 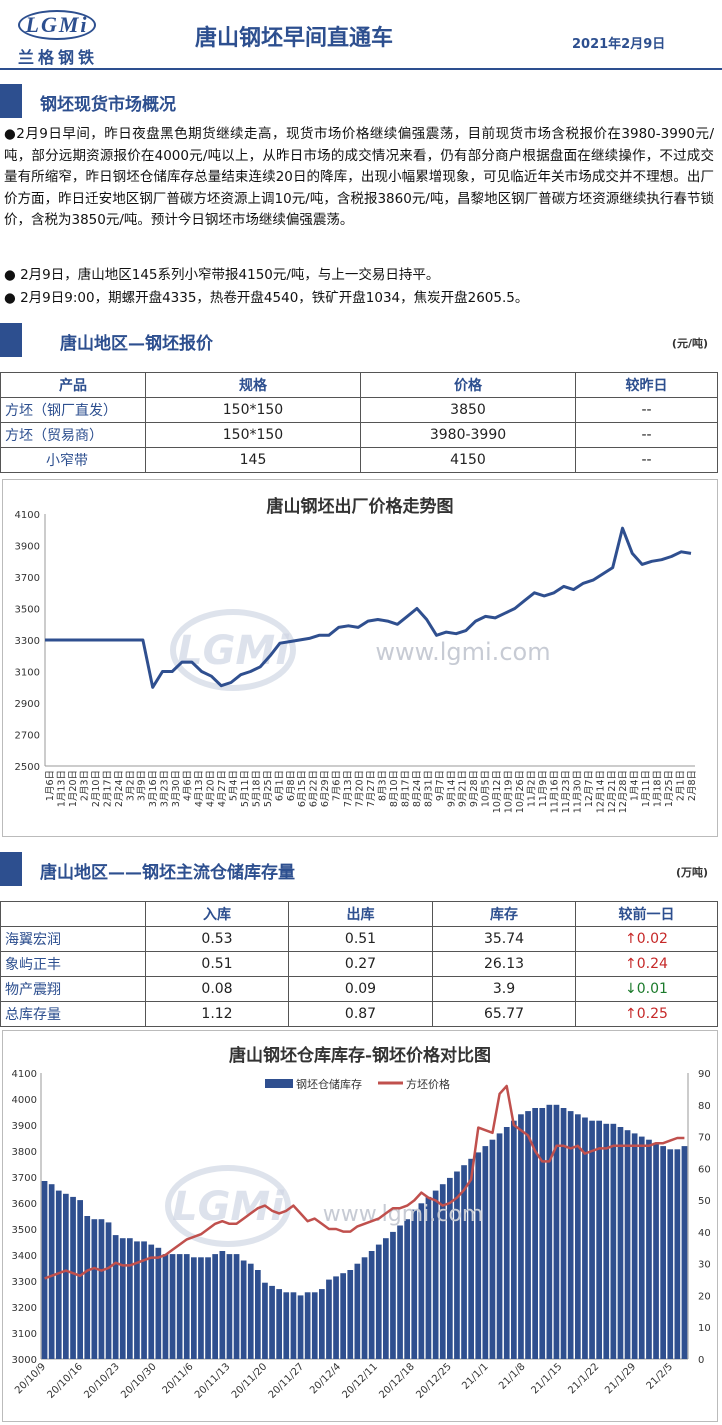 I want to click on x-tick-label: 1月6日, so click(x=50, y=785).